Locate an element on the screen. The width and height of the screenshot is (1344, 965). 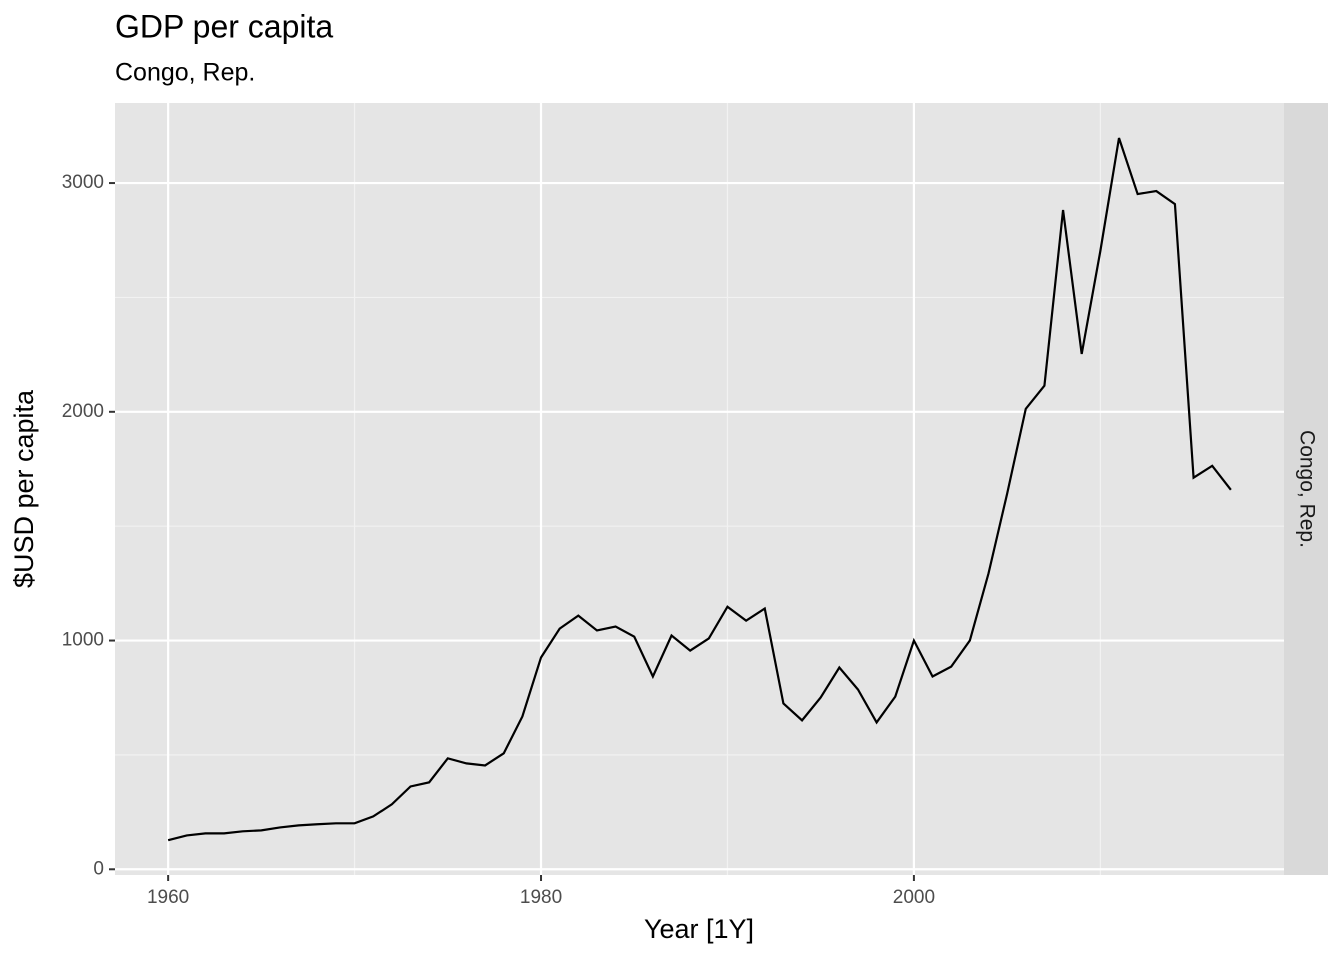
y-axis-label: $USD per capita is located at coordinates (24, 488).